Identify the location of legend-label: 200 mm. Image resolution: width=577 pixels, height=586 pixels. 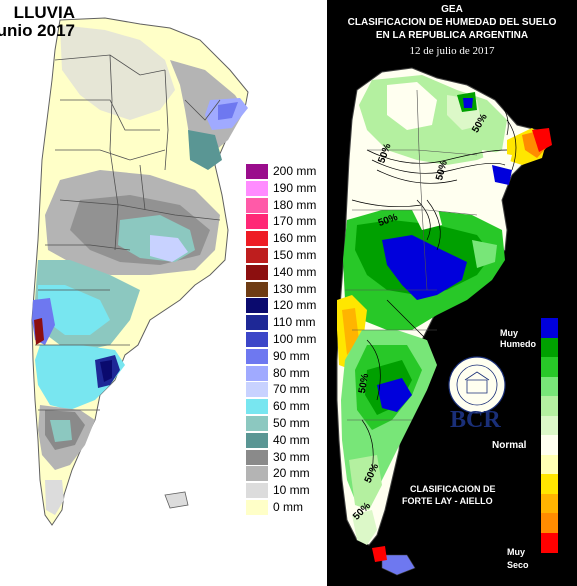
(295, 171).